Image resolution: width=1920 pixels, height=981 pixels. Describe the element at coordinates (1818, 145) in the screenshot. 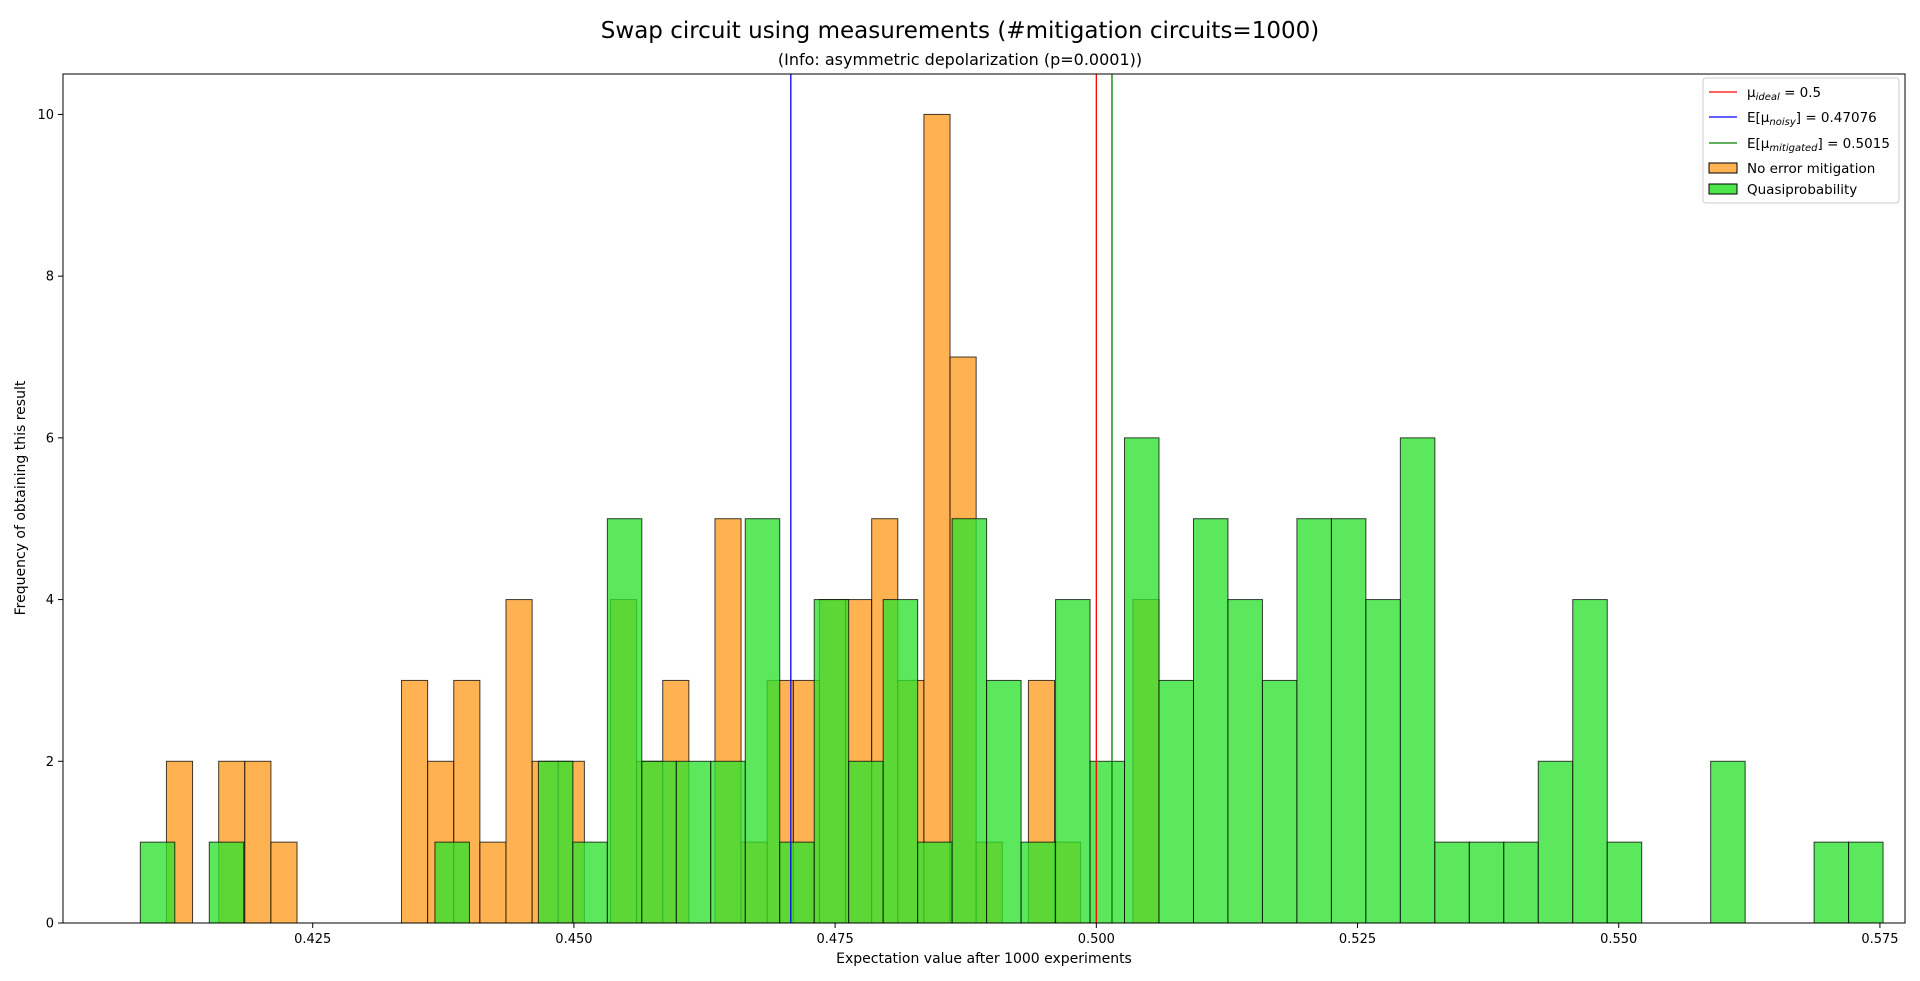

I see `legend-label: E[μmitigated] = 0.5015` at that location.